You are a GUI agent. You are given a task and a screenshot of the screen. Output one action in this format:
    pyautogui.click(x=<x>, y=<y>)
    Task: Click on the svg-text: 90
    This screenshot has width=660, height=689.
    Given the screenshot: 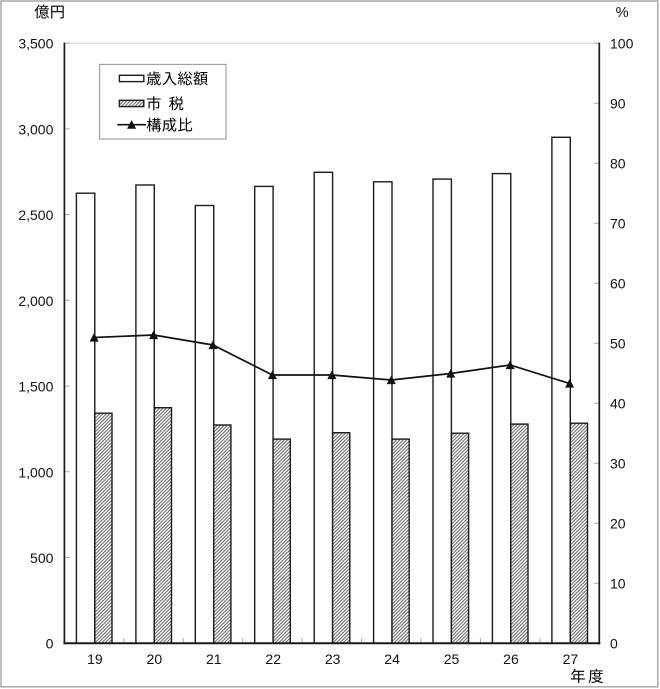 What is the action you would take?
    pyautogui.click(x=618, y=104)
    